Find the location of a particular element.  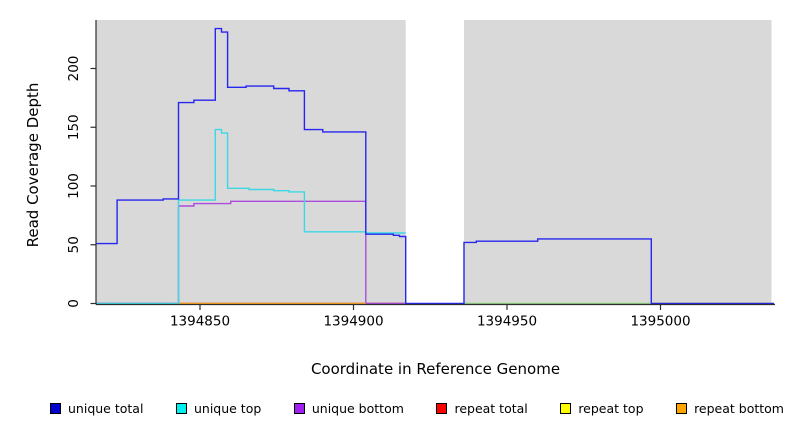

x-tick-label: 1394900 is located at coordinates (353, 322).